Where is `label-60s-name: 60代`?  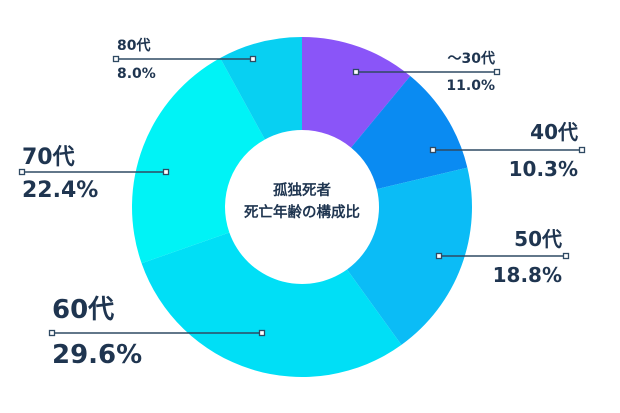 label-60s-name: 60代 is located at coordinates (83, 310).